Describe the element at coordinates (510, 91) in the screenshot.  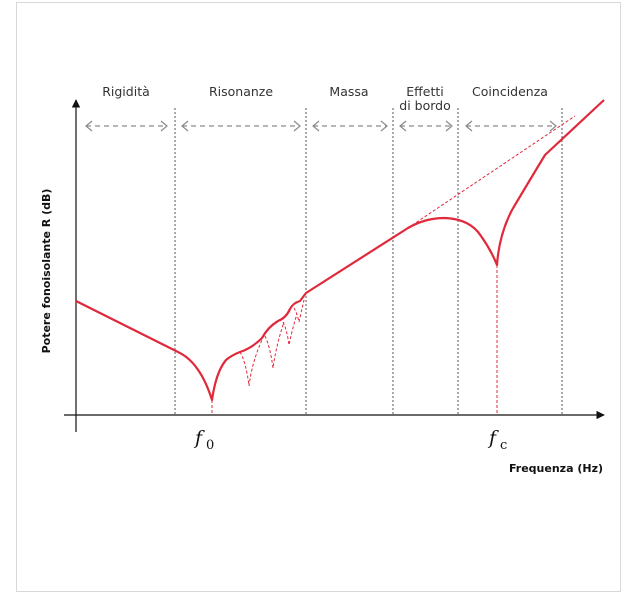
I see `region-label-coincidence: Coincidenza` at that location.